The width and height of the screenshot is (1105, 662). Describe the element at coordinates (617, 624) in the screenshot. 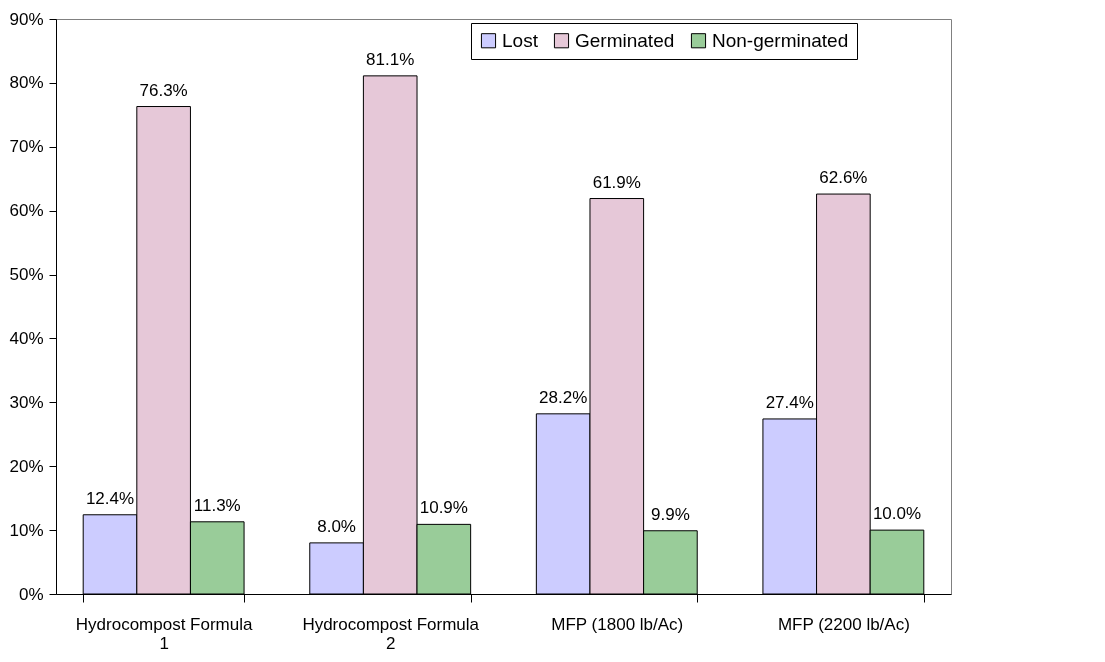

I see `x-tick-label: MFP (1800 lb/Ac)` at that location.